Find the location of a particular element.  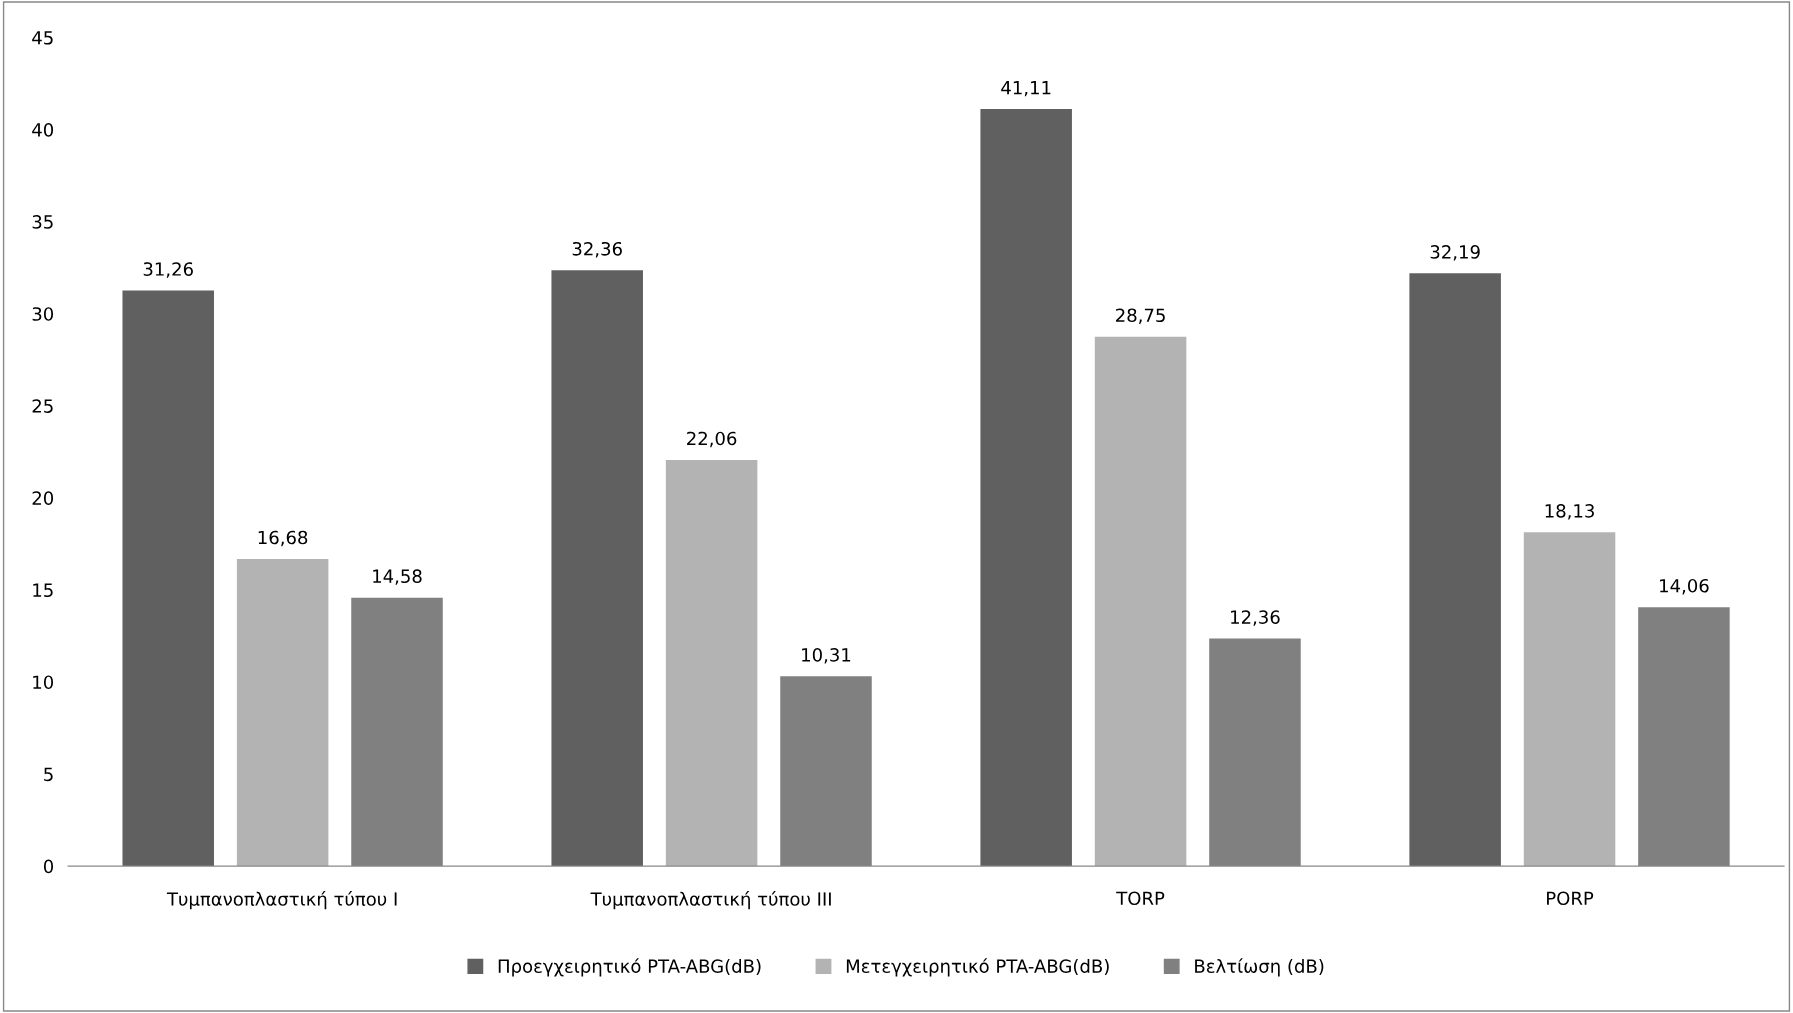

y-tick-label: 15 is located at coordinates (43, 590).